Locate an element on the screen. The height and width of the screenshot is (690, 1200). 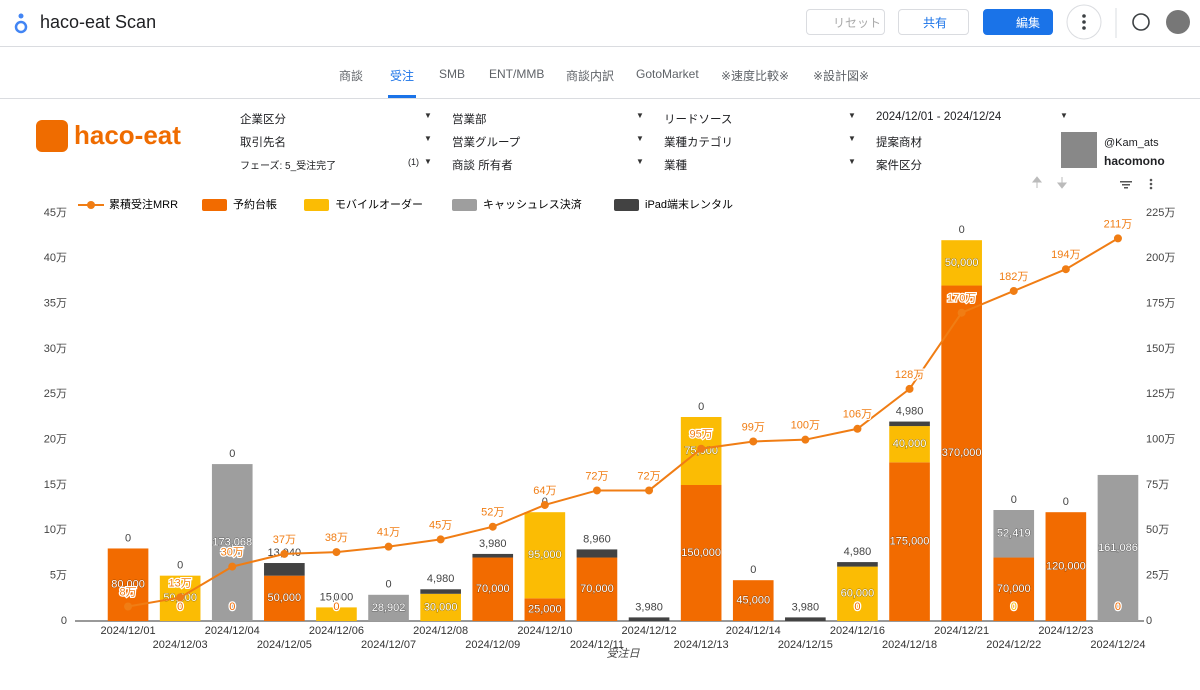
x-tick-label: 2024/12/23 is located at coordinates (1065, 631).